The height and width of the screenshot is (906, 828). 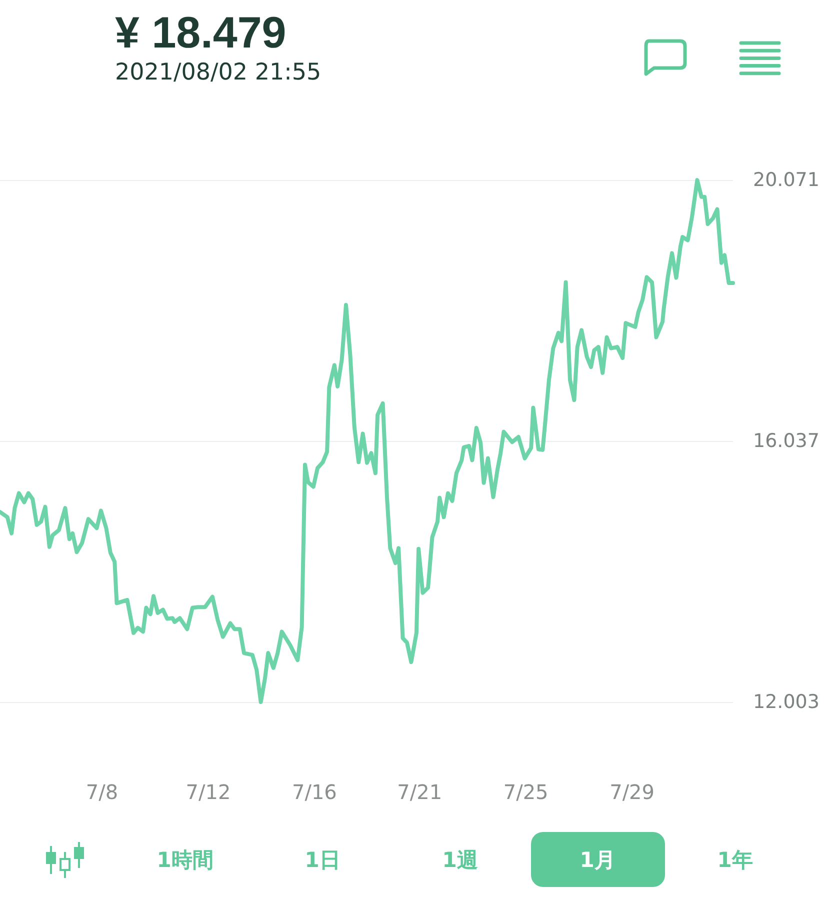 What do you see at coordinates (208, 792) in the screenshot?
I see `x-tick-label: 7/12` at bounding box center [208, 792].